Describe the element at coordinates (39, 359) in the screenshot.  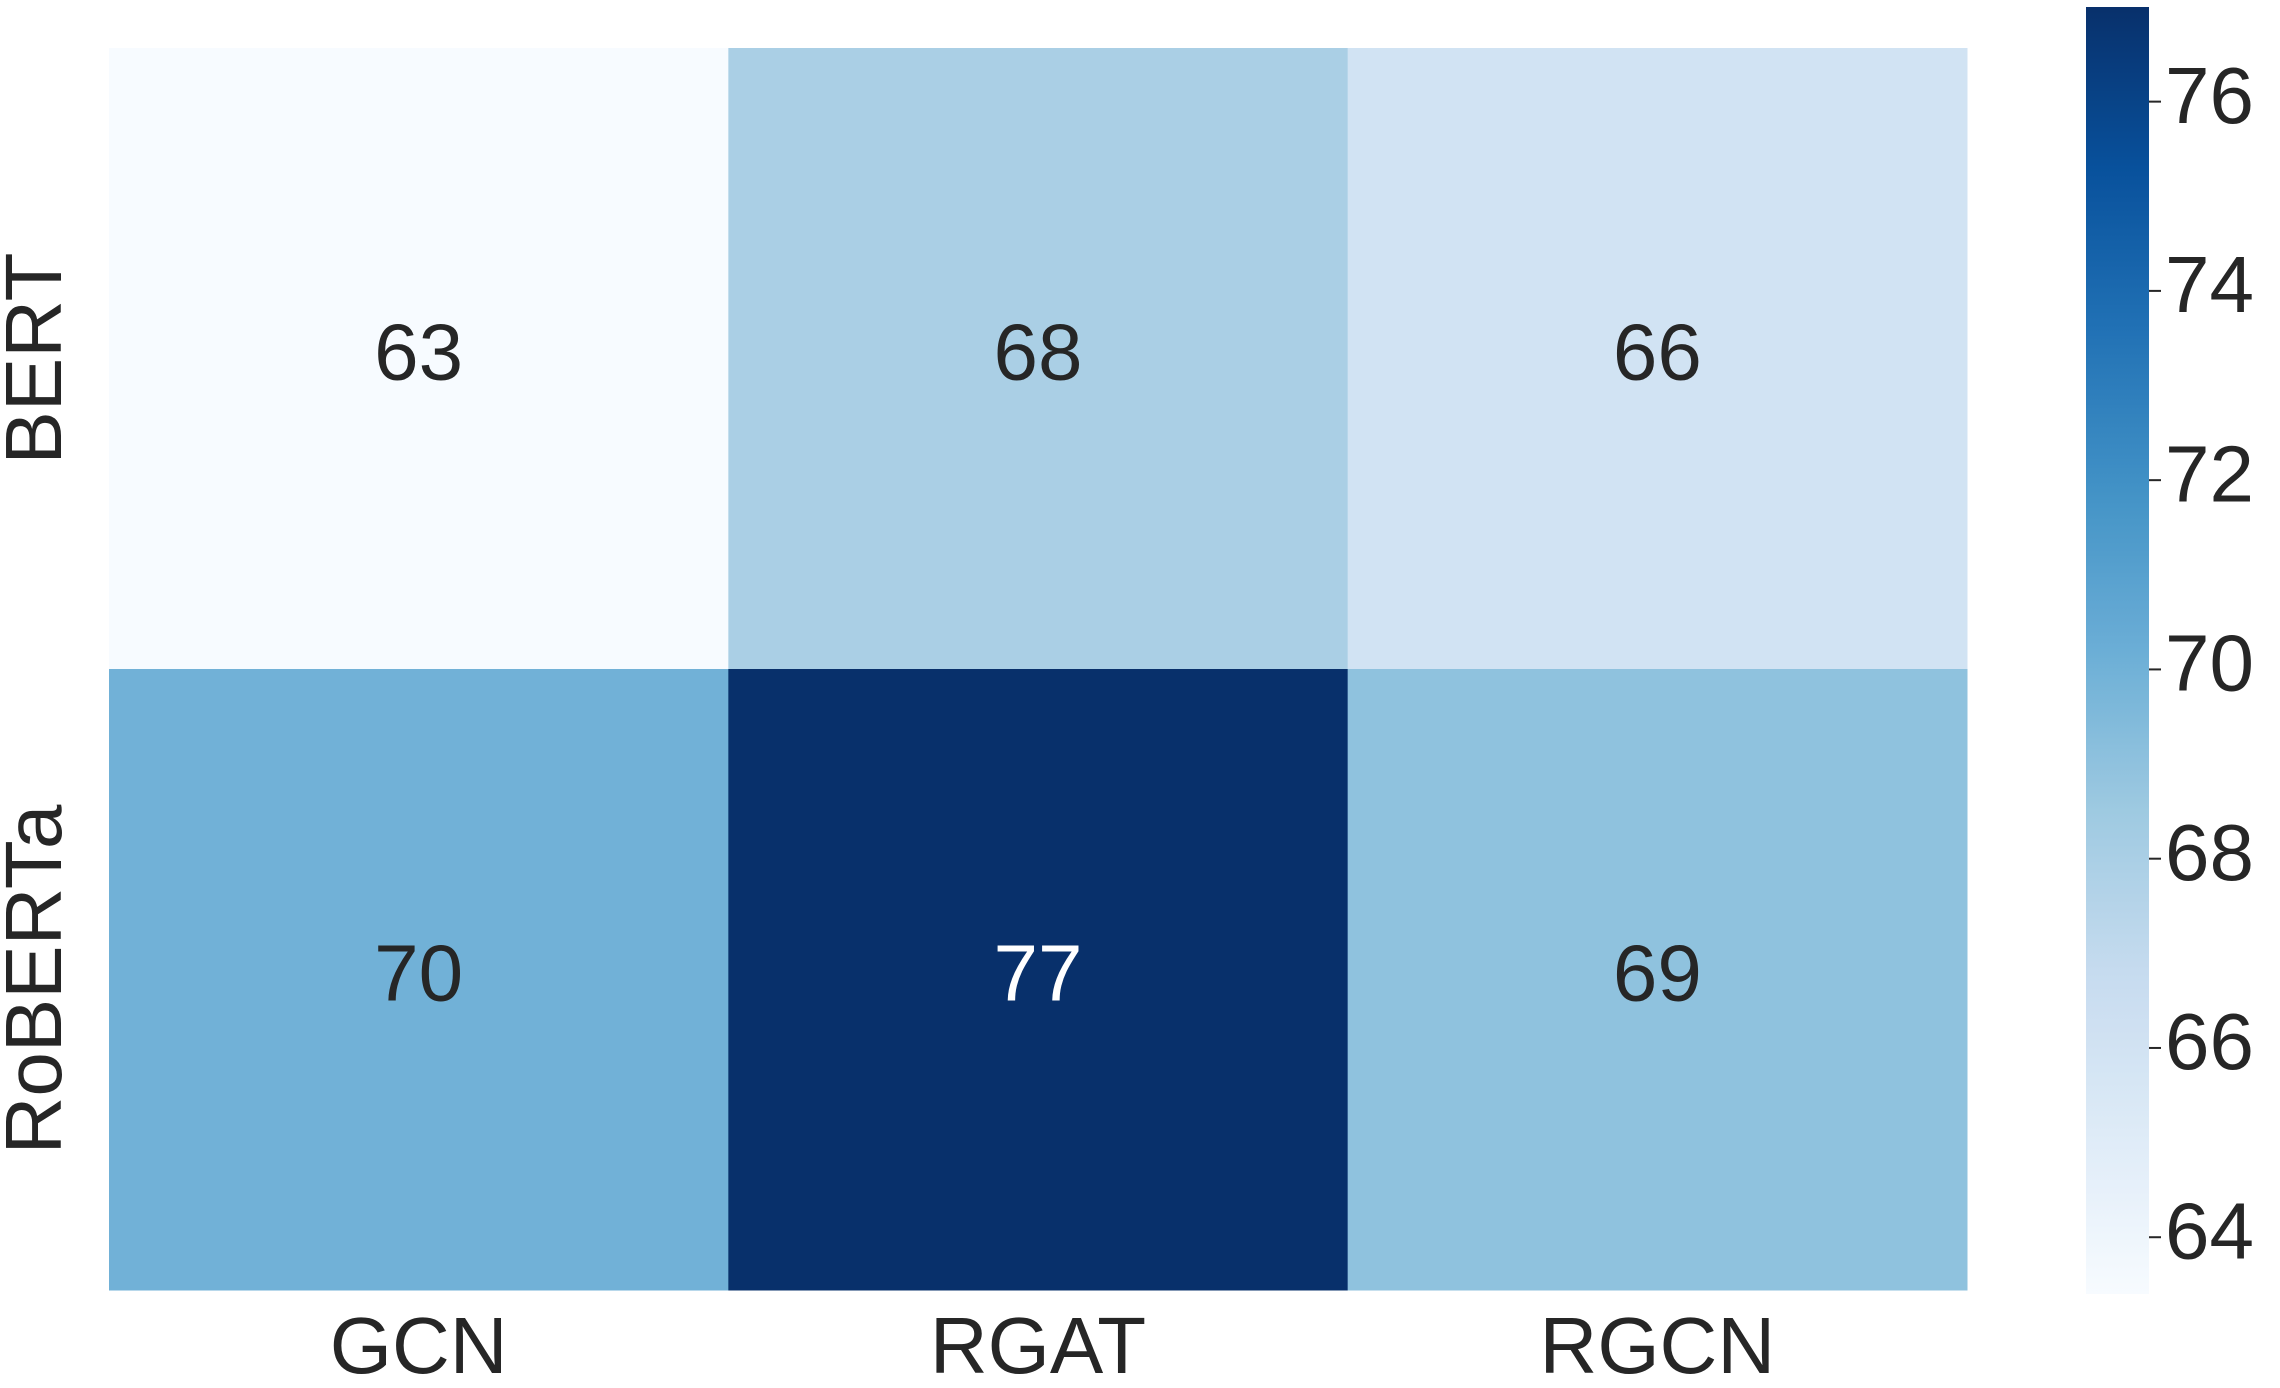
I see `y-tick-label: BERT` at that location.